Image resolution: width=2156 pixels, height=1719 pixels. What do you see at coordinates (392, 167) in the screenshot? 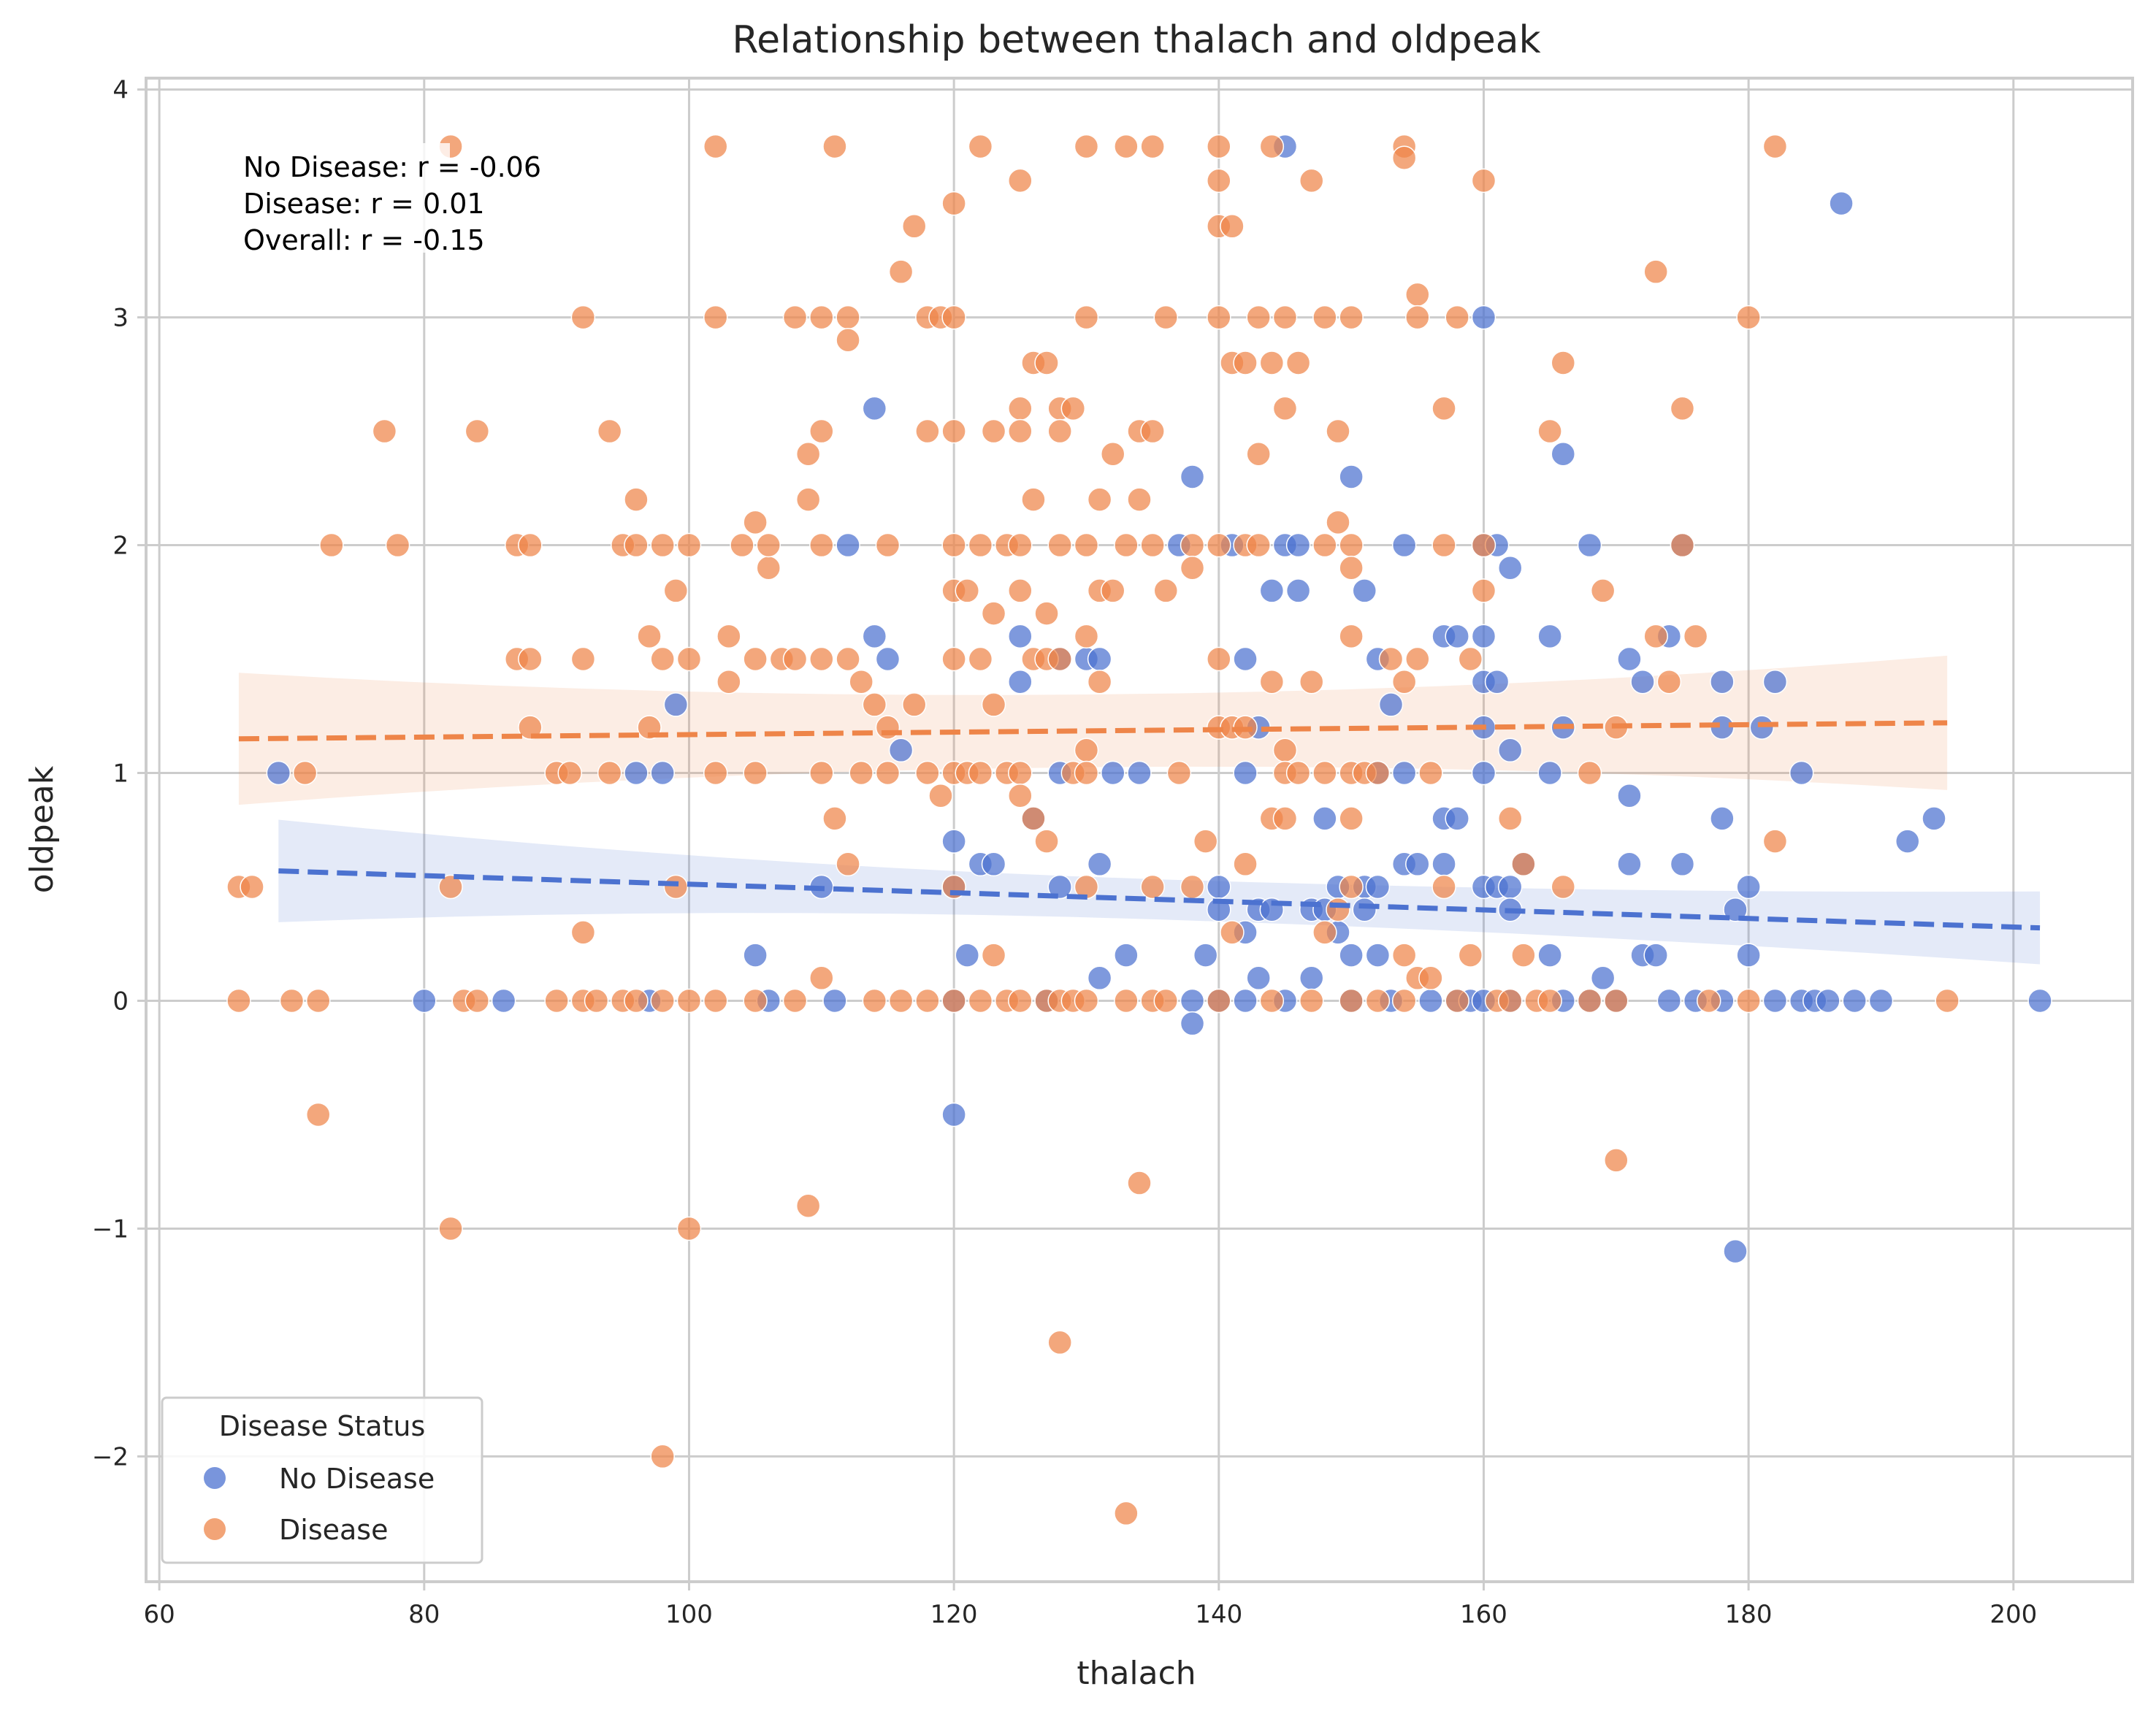
I see `annotation-line-no-disease: No Disease: r = -0.06` at bounding box center [392, 167].